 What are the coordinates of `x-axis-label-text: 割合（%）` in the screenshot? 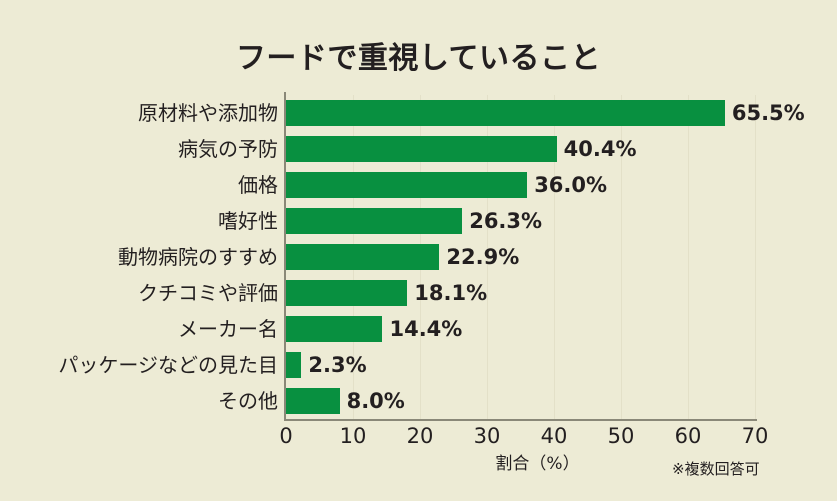 It's located at (537, 464).